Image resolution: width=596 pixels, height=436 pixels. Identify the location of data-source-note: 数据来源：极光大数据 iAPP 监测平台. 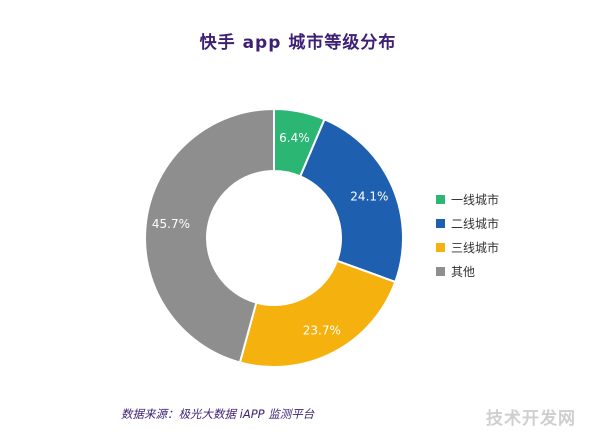
(218, 414).